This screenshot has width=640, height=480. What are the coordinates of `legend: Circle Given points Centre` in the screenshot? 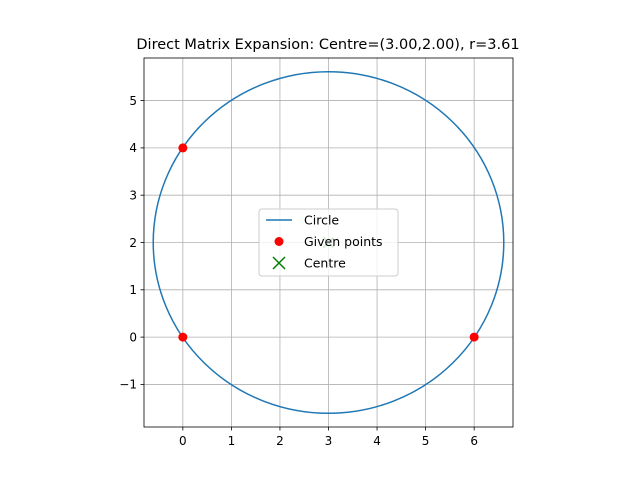 It's located at (328, 242).